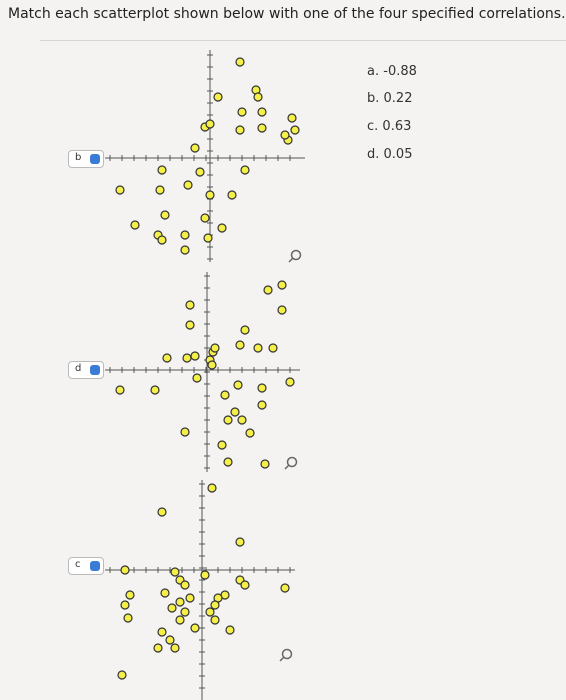 The image size is (566, 700). I want to click on dropdown: b, so click(86, 159).